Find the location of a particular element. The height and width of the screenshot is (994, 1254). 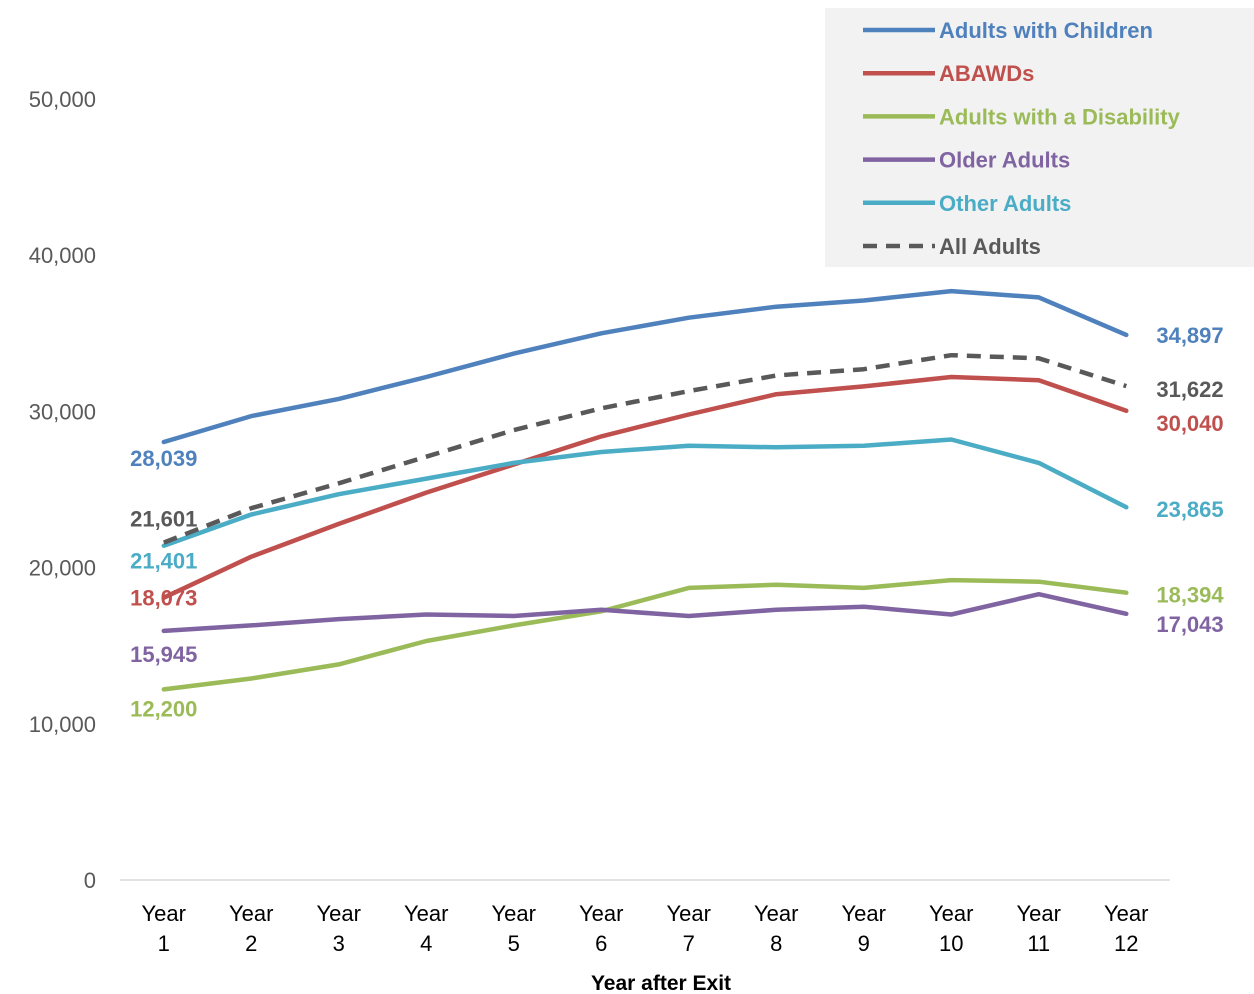

legend-label: Adults with Children is located at coordinates (1046, 30).